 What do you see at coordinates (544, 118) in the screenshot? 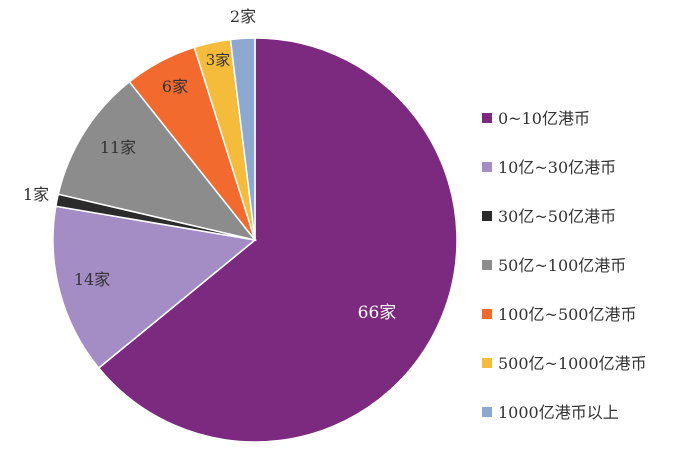
I see `legend-label-1: 0~10亿港币` at bounding box center [544, 118].